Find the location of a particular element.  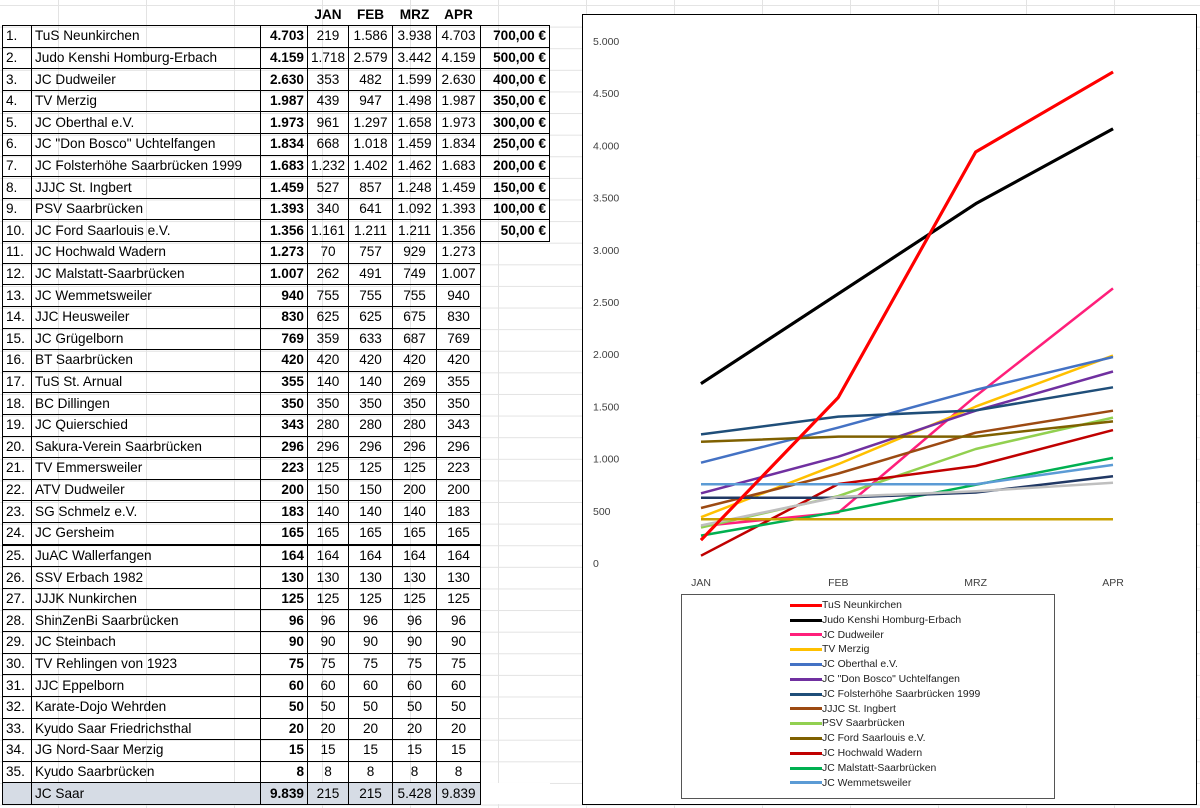

mrz-cell: 20 is located at coordinates (415, 729).